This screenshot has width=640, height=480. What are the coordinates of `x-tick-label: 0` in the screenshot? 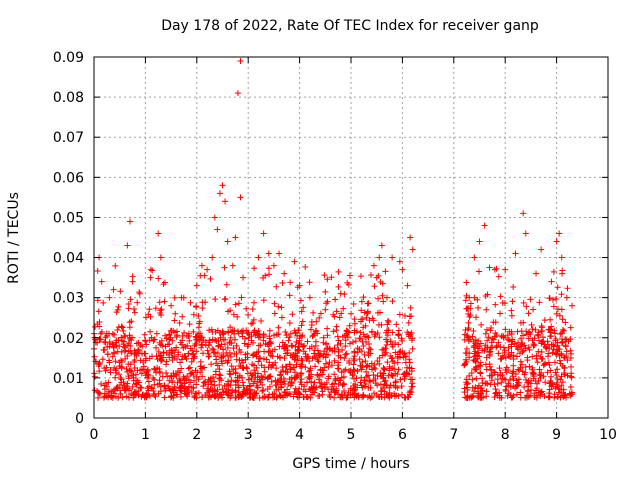 It's located at (94, 435).